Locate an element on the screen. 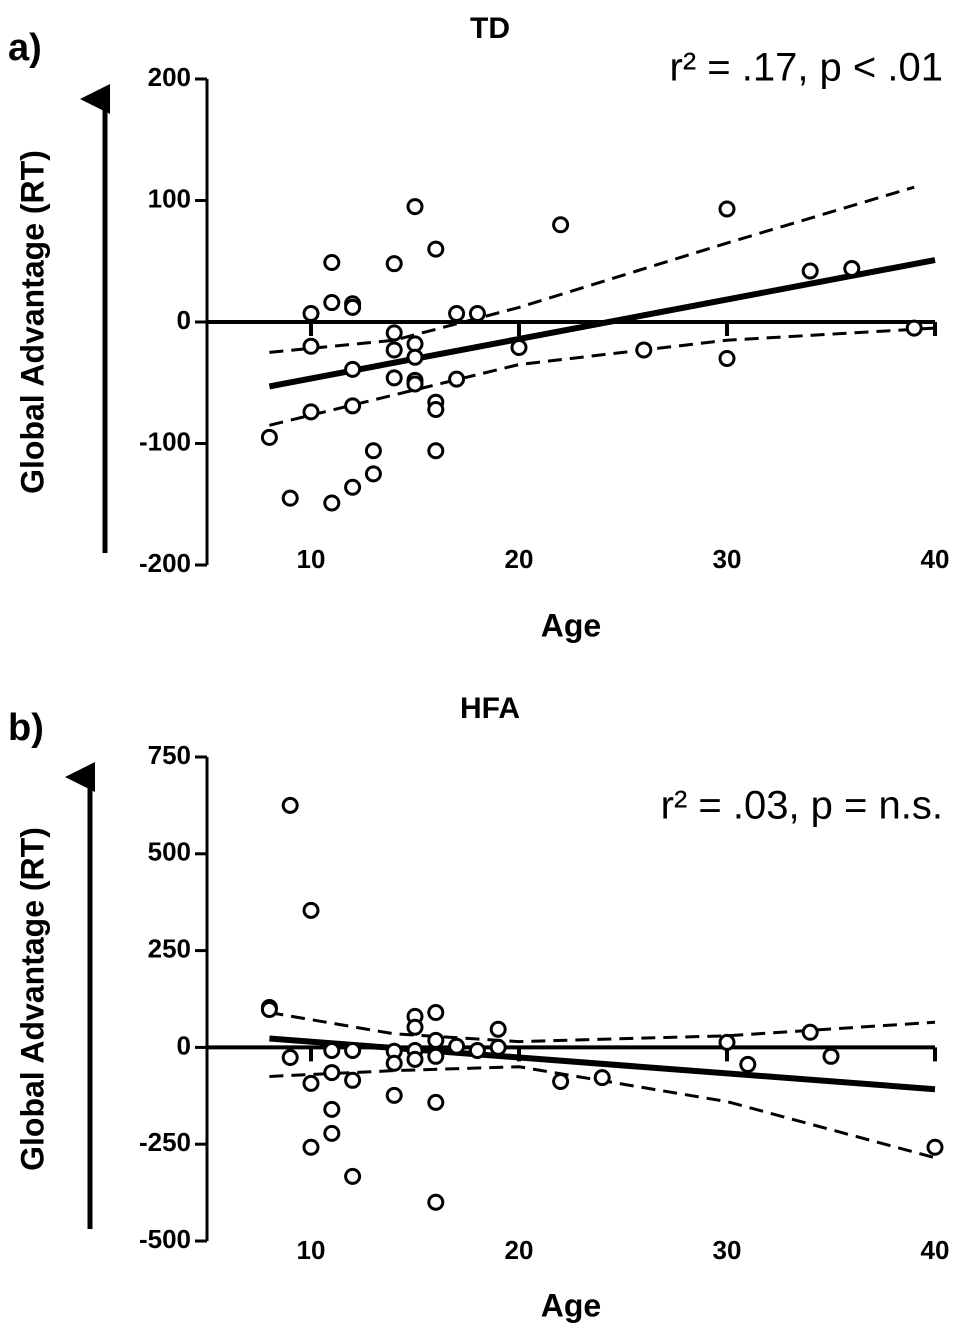 The image size is (955, 1330). y-tick-label: 200 is located at coordinates (169, 77).